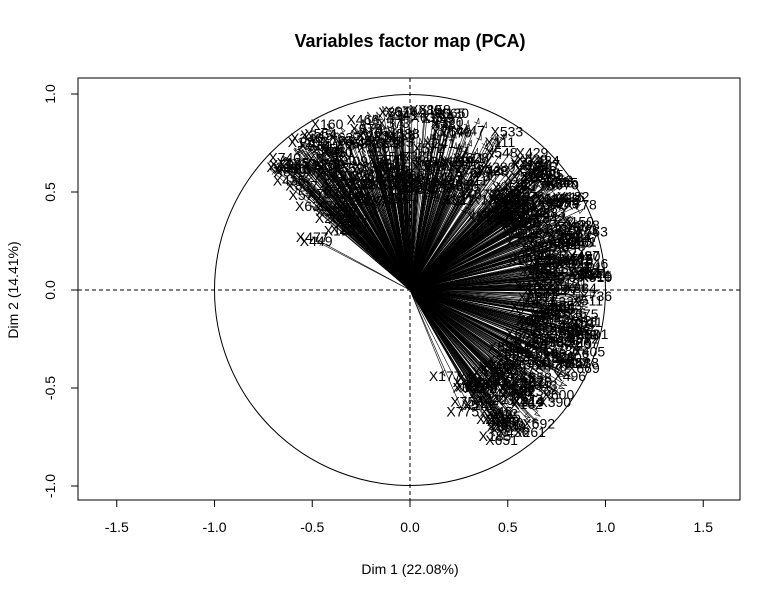  I want to click on variable-label: X510, so click(344, 215).